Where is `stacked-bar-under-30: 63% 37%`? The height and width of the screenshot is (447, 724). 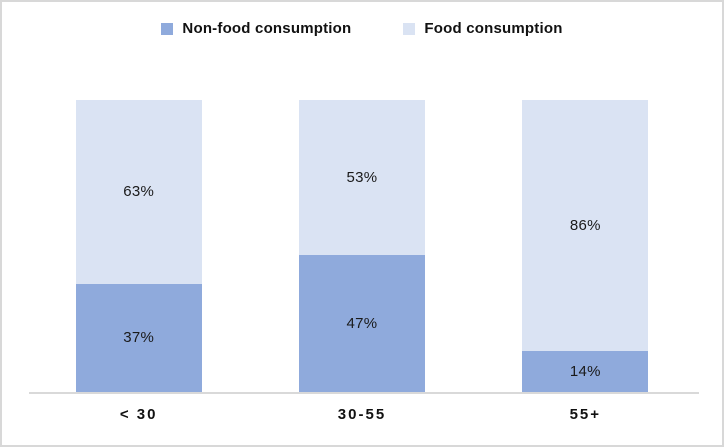 stacked-bar-under-30: 63% 37% is located at coordinates (138, 246).